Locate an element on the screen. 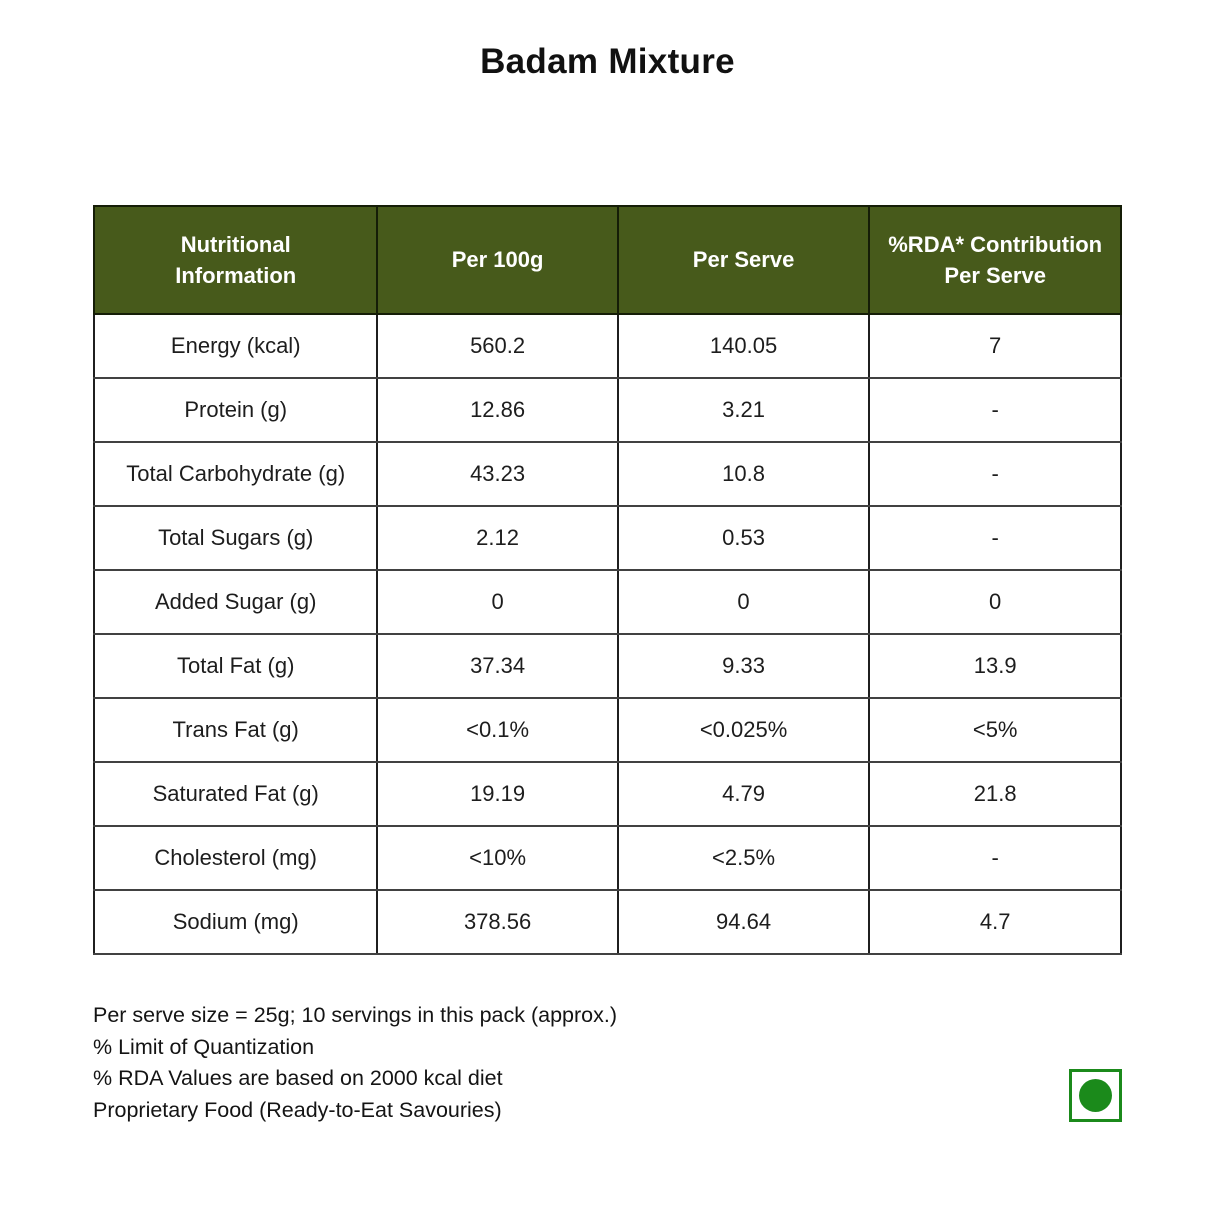  value-per-serve: 3.21 is located at coordinates (743, 410).